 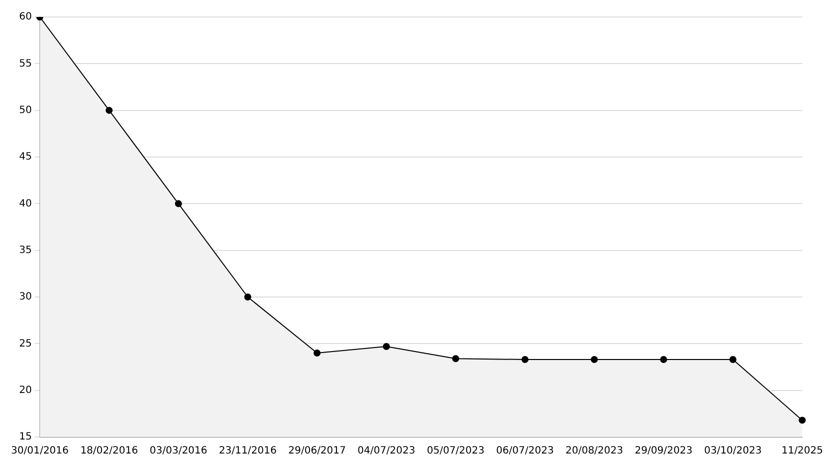 What do you see at coordinates (387, 451) in the screenshot?
I see `x-tick-label: 04/07/2023` at bounding box center [387, 451].